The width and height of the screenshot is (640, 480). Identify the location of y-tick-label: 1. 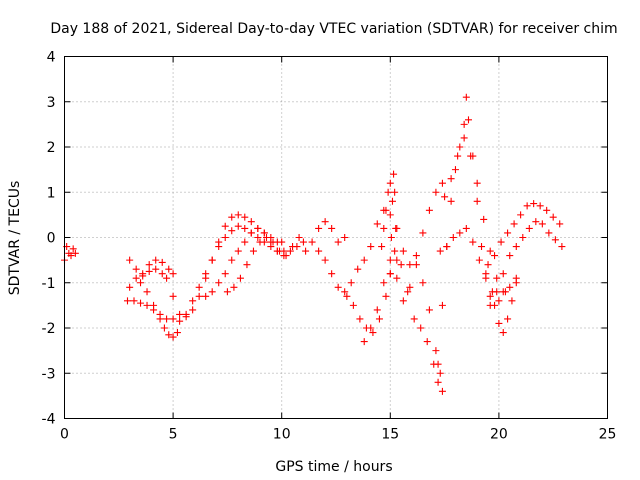
(51, 193).